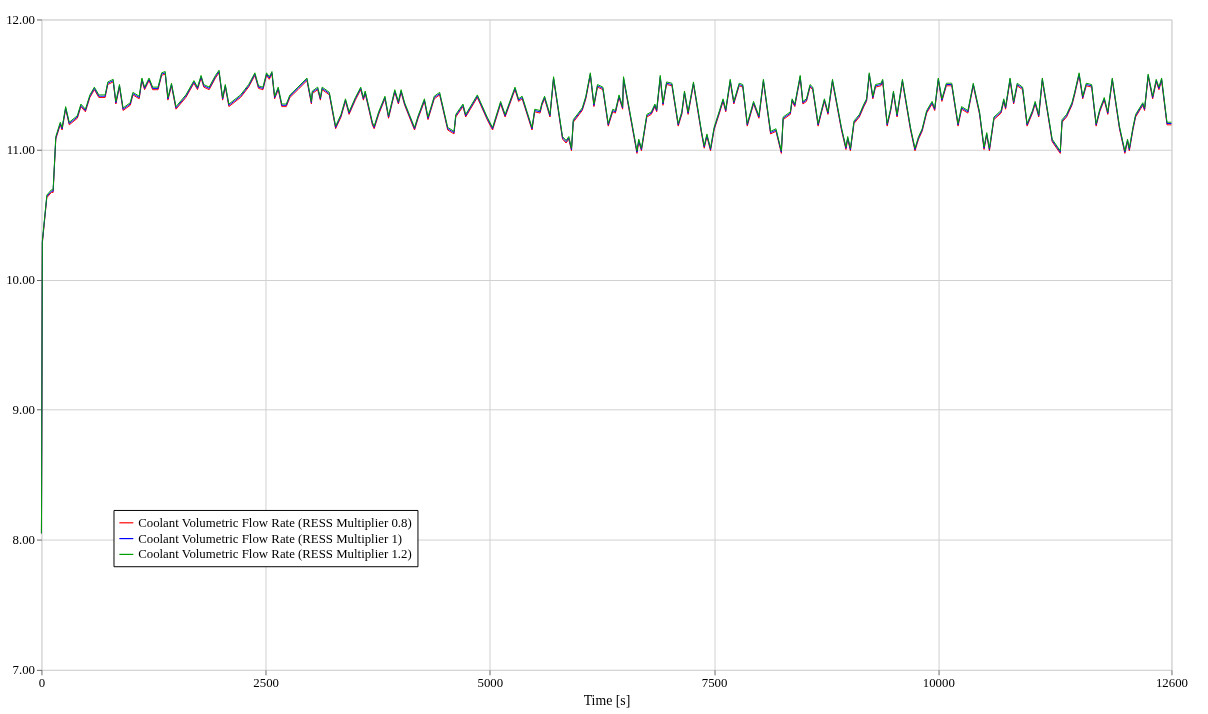 The height and width of the screenshot is (714, 1208). I want to click on legend-label: Coolant Volumetric Flow Rate (RESS Multiplier 0.8), so click(275, 522).